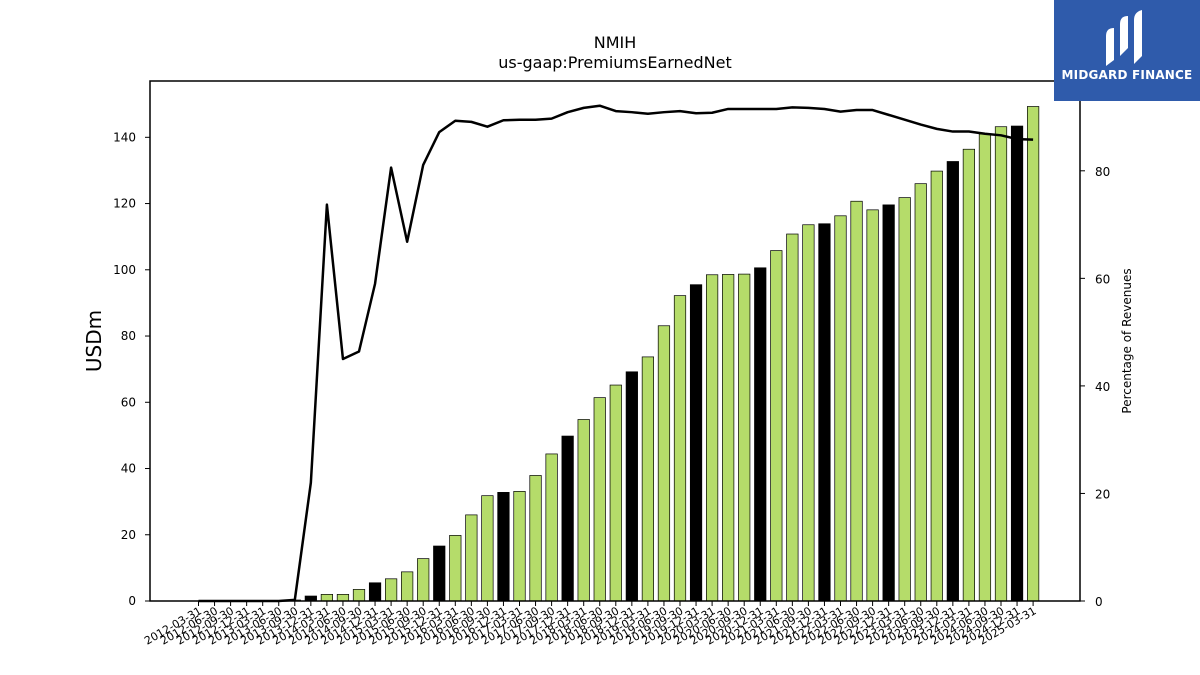 Image resolution: width=1200 pixels, height=675 pixels. Describe the element at coordinates (1127, 75) in the screenshot. I see `brand-name: MIDGARD FINANCE` at that location.